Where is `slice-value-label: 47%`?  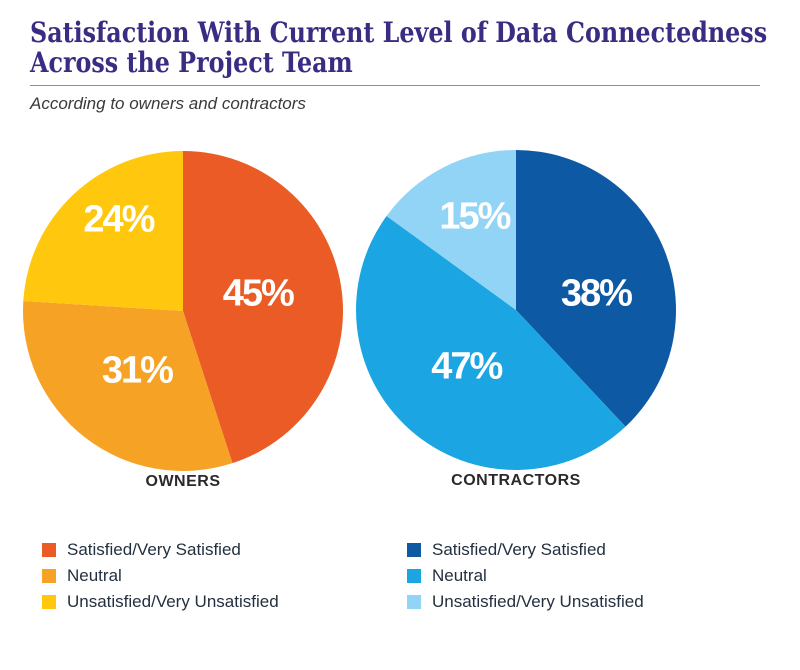
slice-value-label: 47% is located at coordinates (466, 366).